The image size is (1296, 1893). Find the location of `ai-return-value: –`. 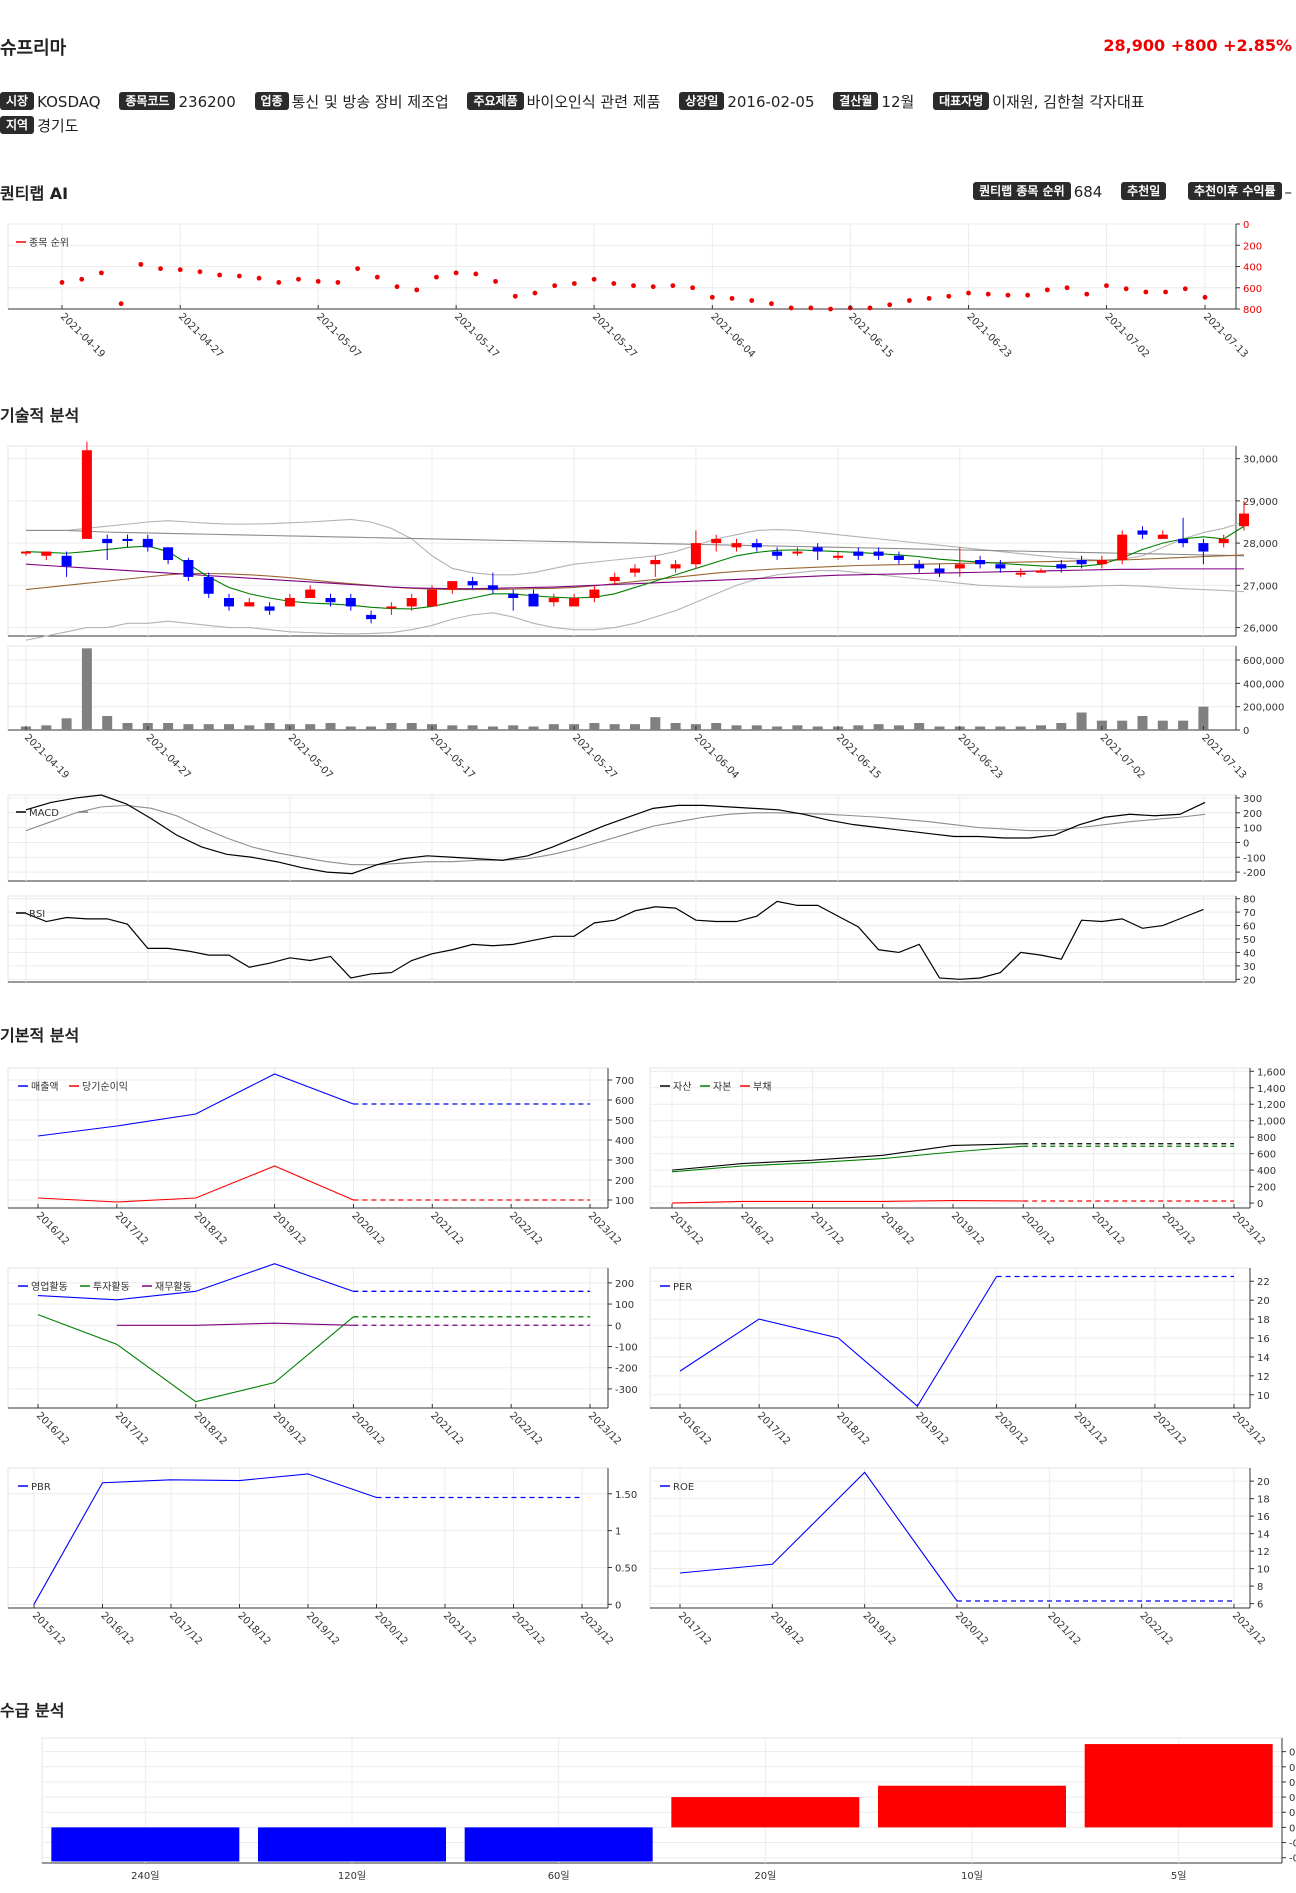

ai-return-value: – is located at coordinates (1288, 192).